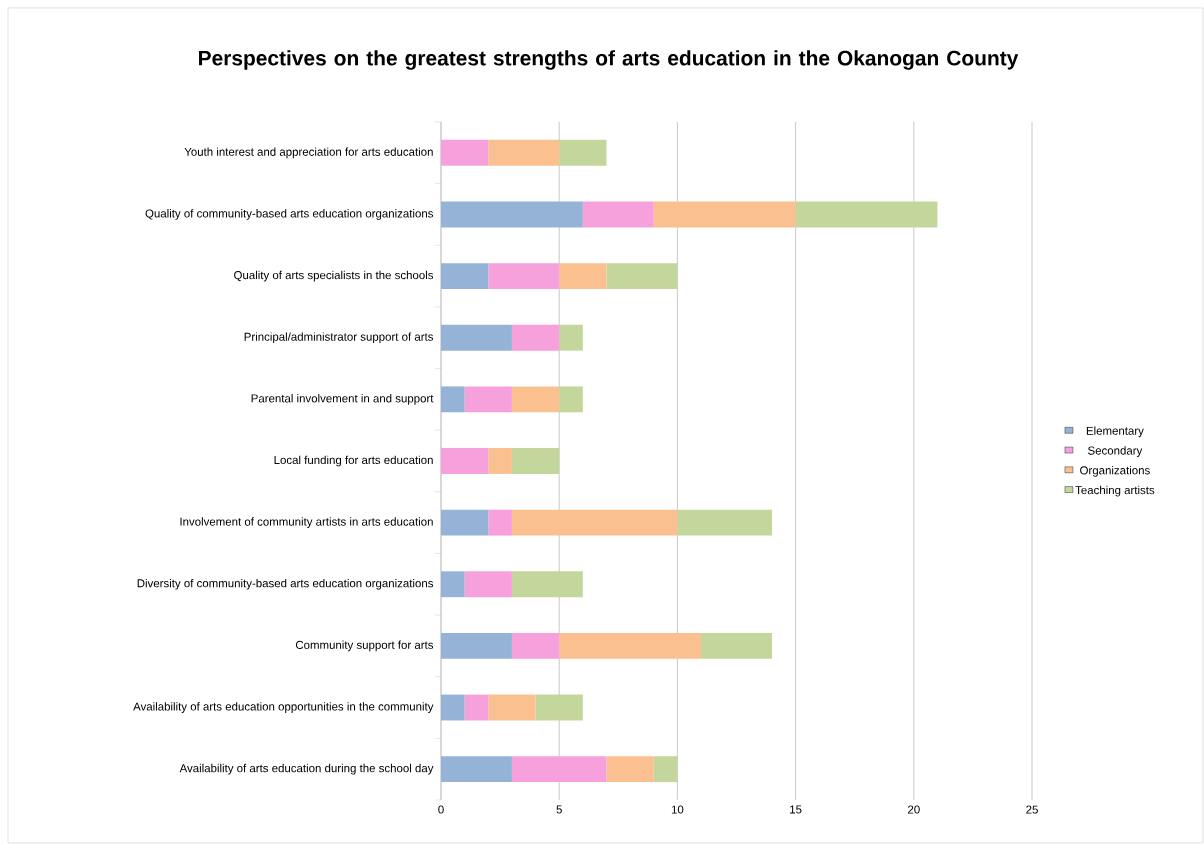 The image size is (1204, 844). What do you see at coordinates (1032, 809) in the screenshot?
I see `x-tick-label: 25` at bounding box center [1032, 809].